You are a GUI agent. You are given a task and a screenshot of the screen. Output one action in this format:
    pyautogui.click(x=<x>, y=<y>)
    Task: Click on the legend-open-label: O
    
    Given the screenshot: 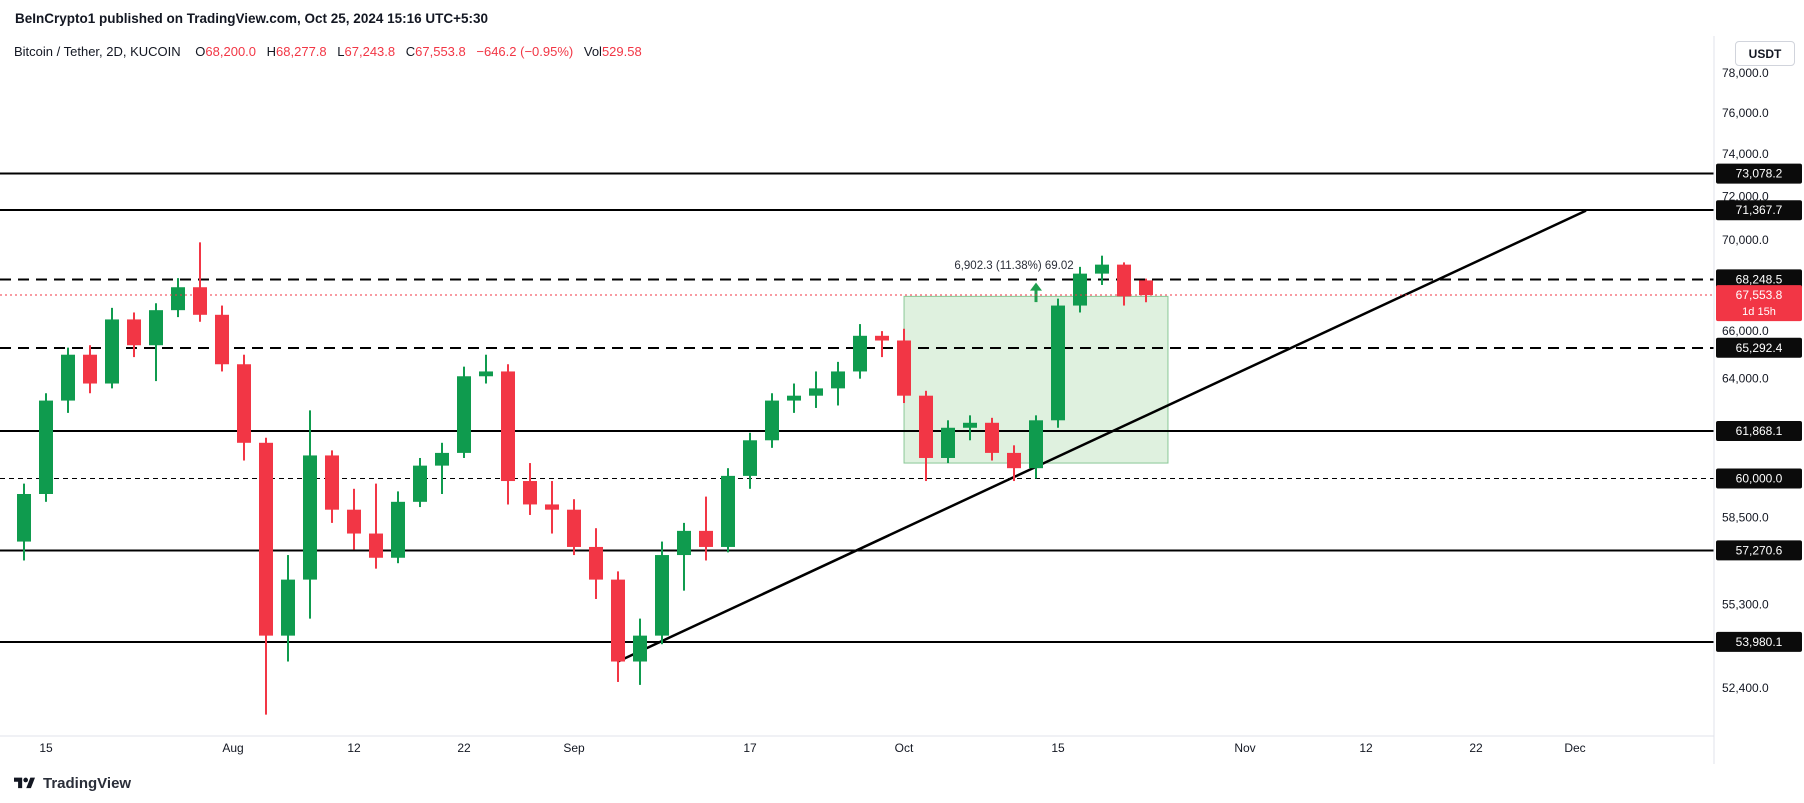 What is the action you would take?
    pyautogui.click(x=200, y=51)
    